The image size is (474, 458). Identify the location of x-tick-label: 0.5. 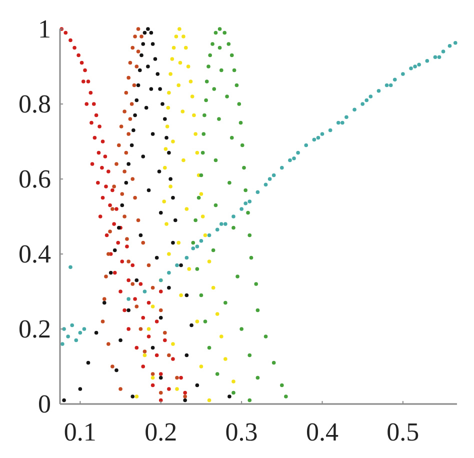
(403, 432).